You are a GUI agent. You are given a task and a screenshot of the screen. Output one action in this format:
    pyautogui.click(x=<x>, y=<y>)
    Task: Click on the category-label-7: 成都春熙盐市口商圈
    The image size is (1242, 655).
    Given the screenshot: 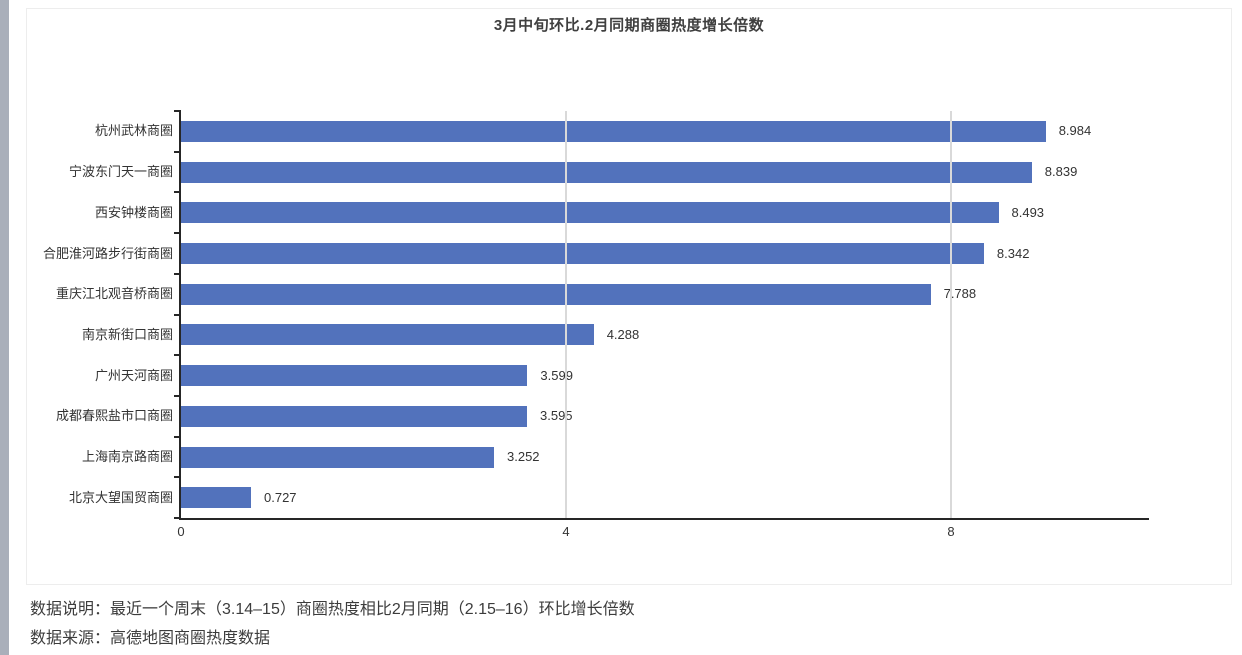 What is the action you would take?
    pyautogui.click(x=114, y=416)
    